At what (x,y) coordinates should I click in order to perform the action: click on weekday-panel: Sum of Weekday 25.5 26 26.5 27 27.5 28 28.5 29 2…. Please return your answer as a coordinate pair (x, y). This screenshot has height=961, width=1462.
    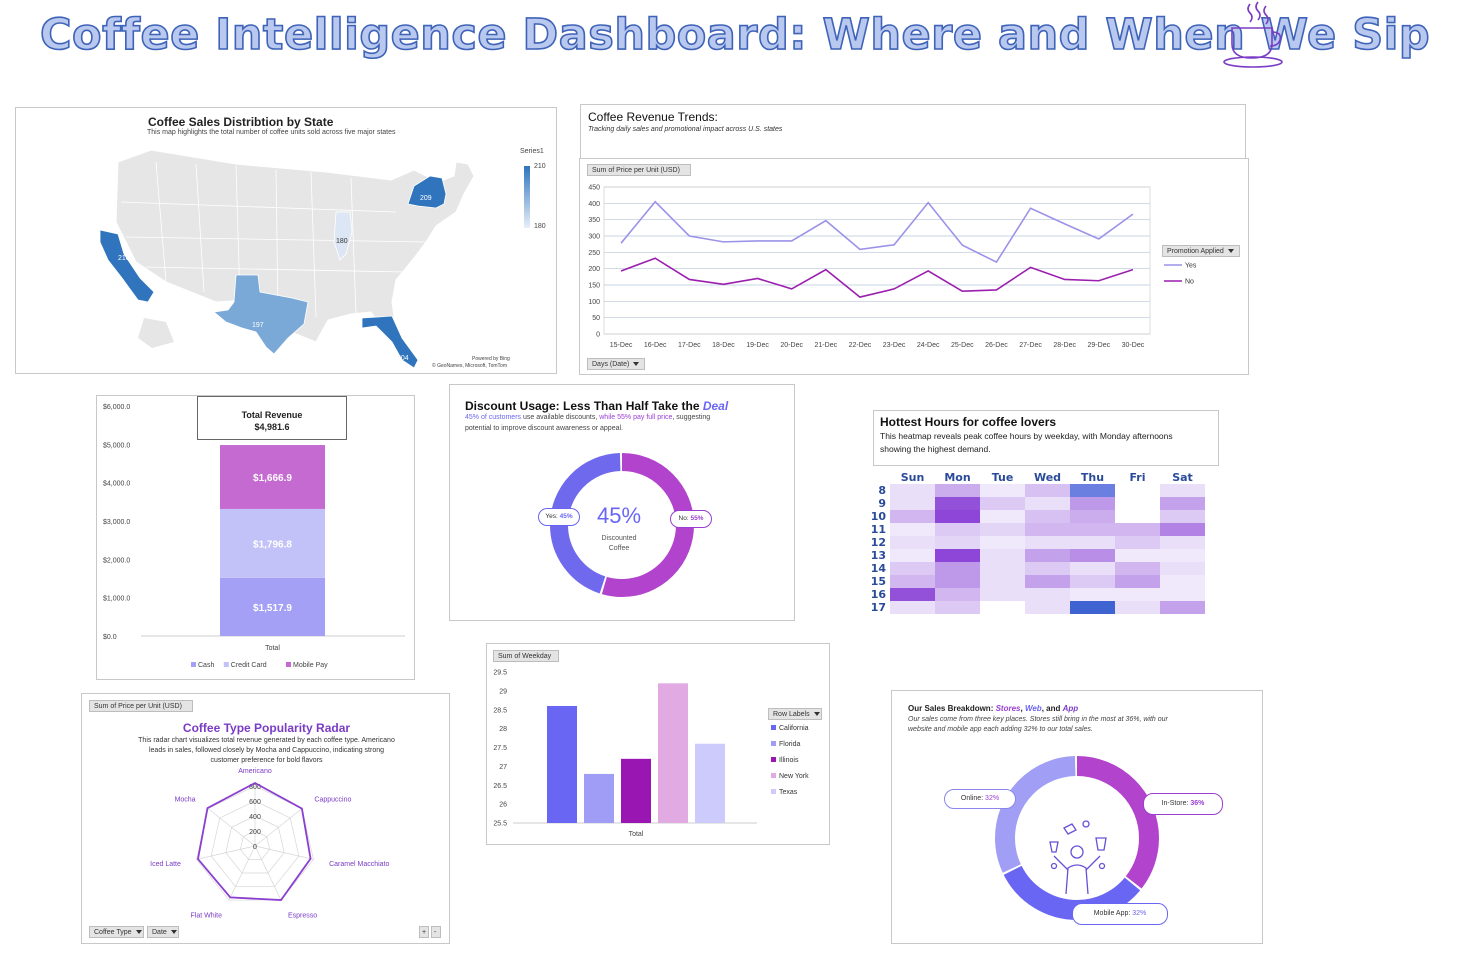
    Looking at the image, I should click on (658, 744).